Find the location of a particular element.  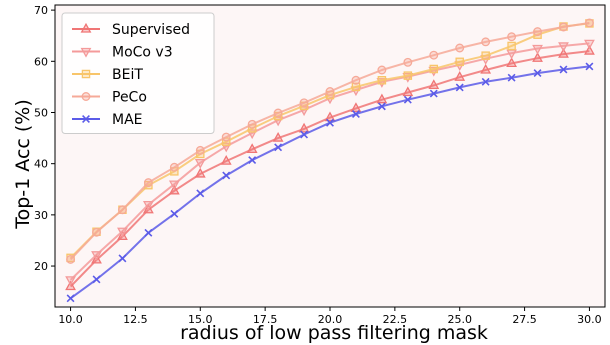

y-tick-label: 30 is located at coordinates (41, 215).